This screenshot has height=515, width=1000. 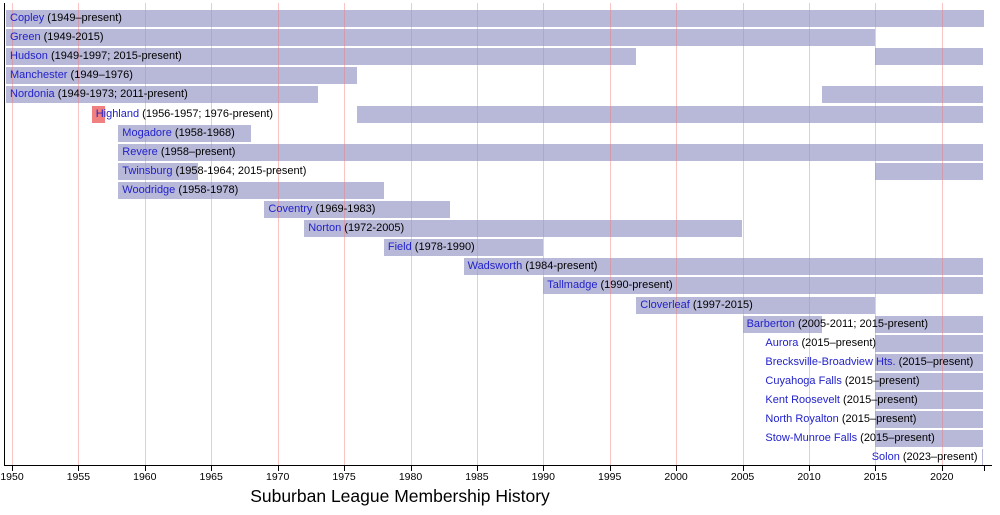 I want to click on row-label: Revere (1958–present), so click(x=178, y=152).